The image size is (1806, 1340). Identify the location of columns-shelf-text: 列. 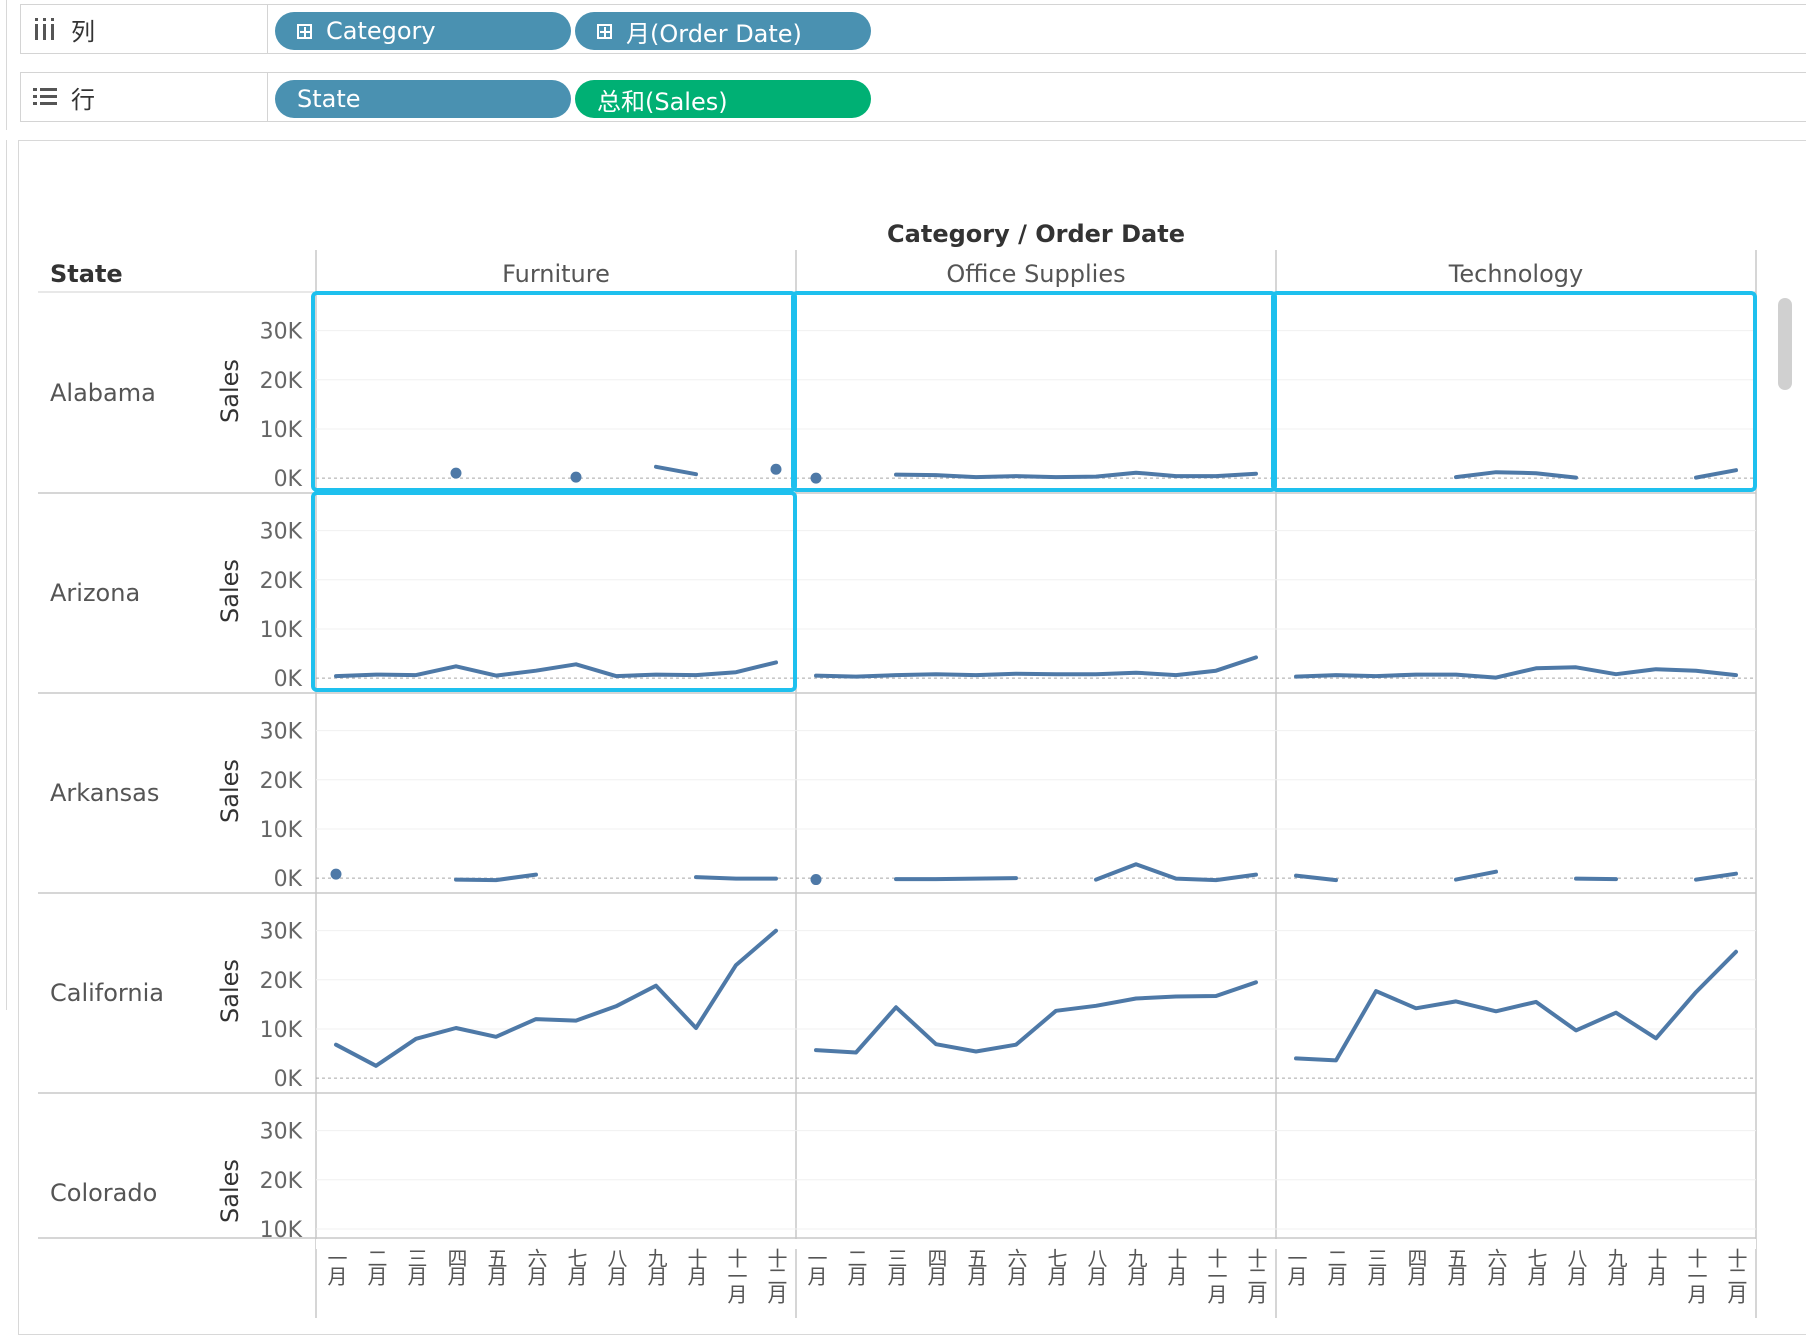
(83, 31).